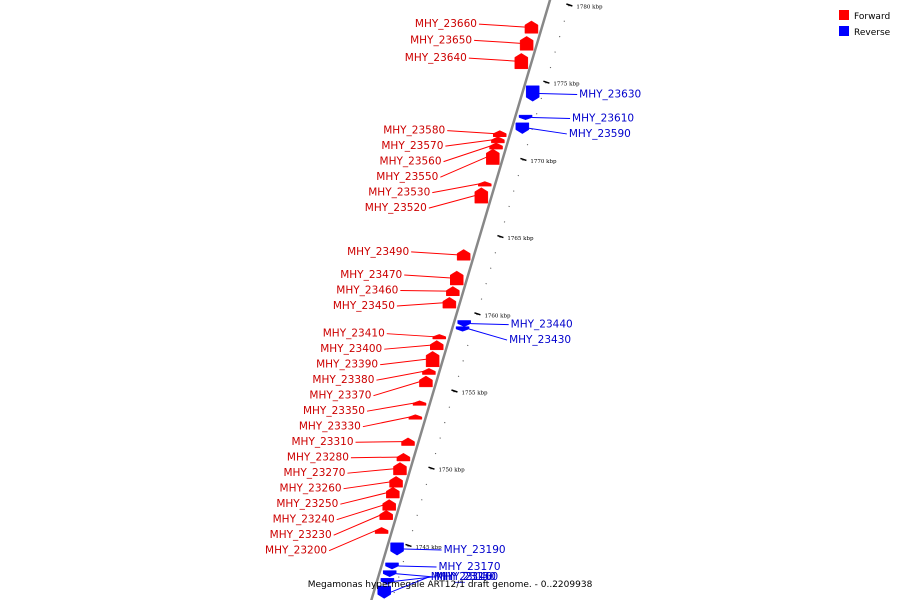 The image size is (900, 600). I want to click on gene-label: MHY_23550, so click(407, 177).